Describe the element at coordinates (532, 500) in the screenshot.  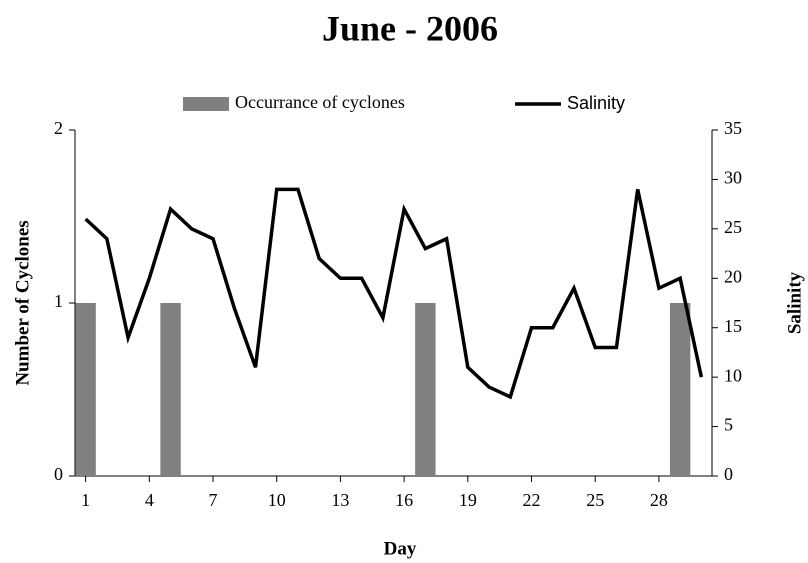
I see `x-tick-label: 22` at that location.